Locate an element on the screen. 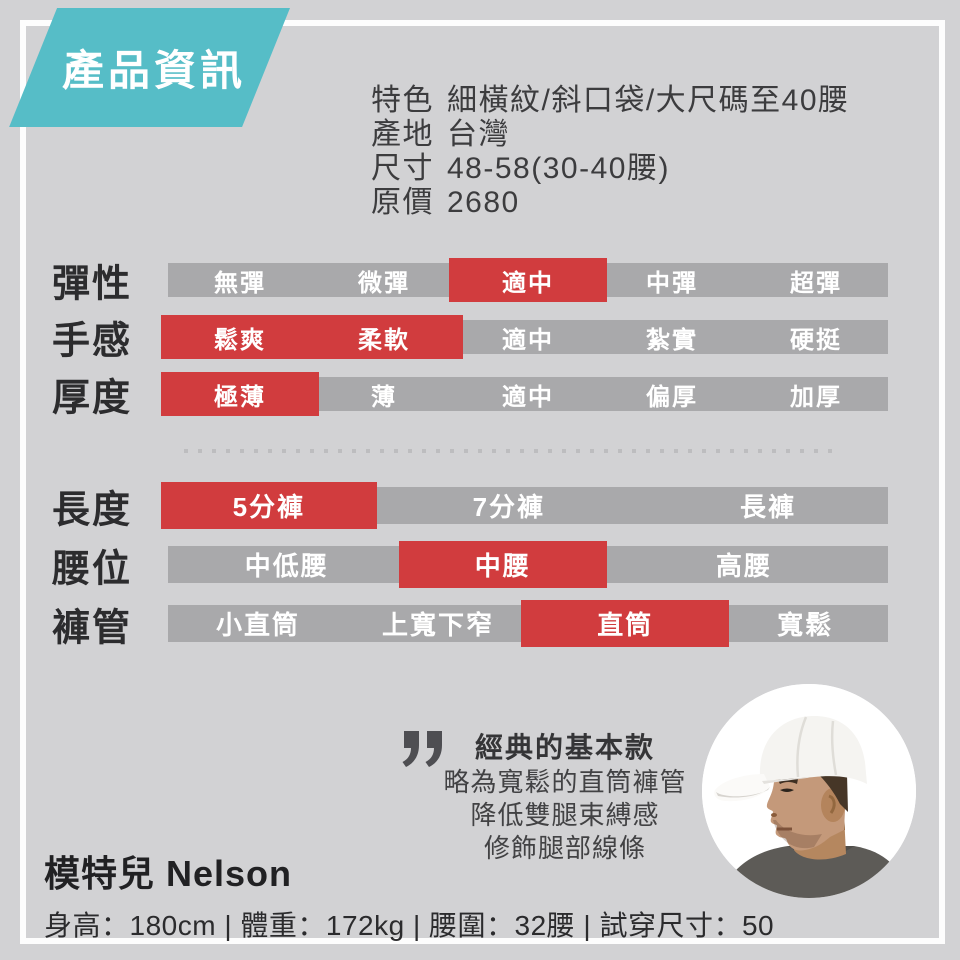 The image size is (960, 960). detail-value: 2680 is located at coordinates (483, 202).